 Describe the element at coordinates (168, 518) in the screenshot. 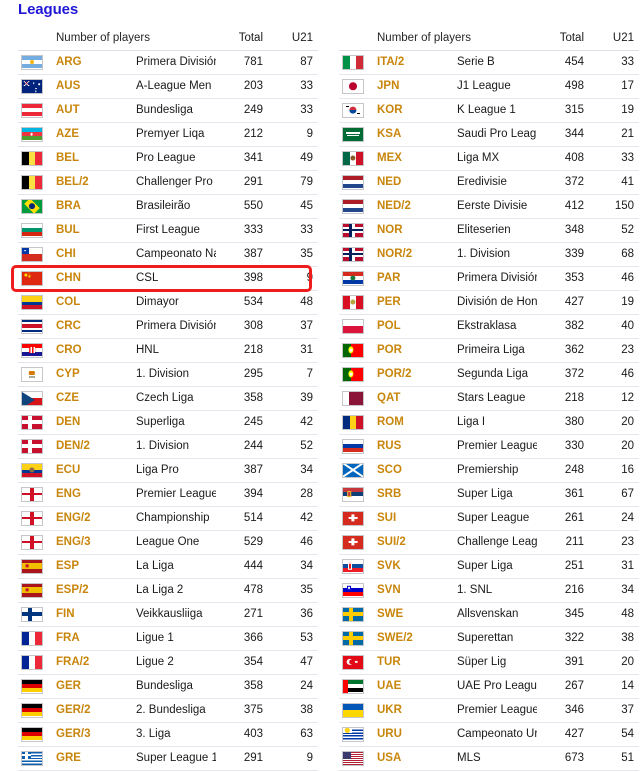

I see `table-row: ENG/2 Championship 514 42` at that location.